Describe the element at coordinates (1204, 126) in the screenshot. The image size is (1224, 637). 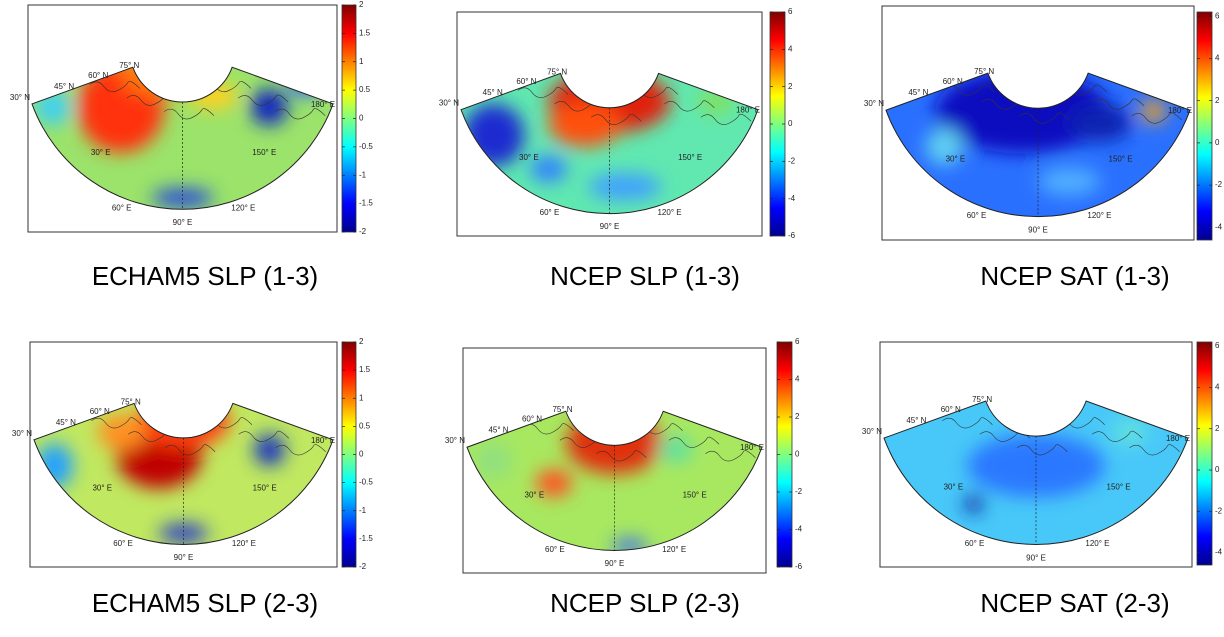
I see `colorbar` at that location.